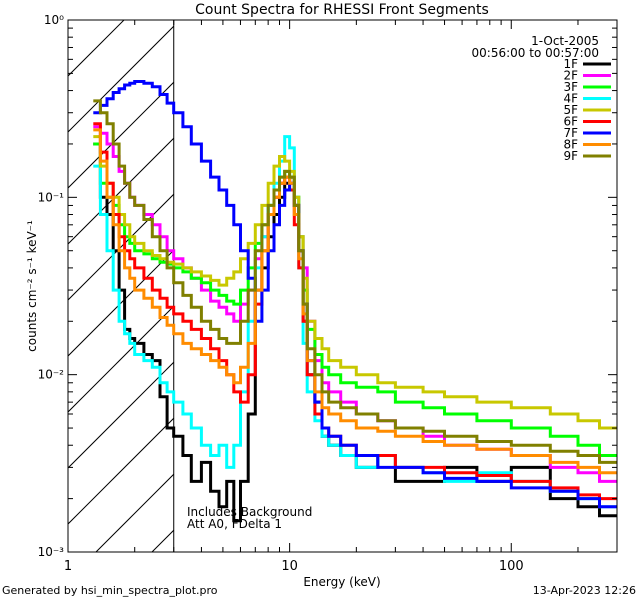  Describe the element at coordinates (341, 582) in the screenshot. I see `x-axis-label: Energy (keV)` at that location.